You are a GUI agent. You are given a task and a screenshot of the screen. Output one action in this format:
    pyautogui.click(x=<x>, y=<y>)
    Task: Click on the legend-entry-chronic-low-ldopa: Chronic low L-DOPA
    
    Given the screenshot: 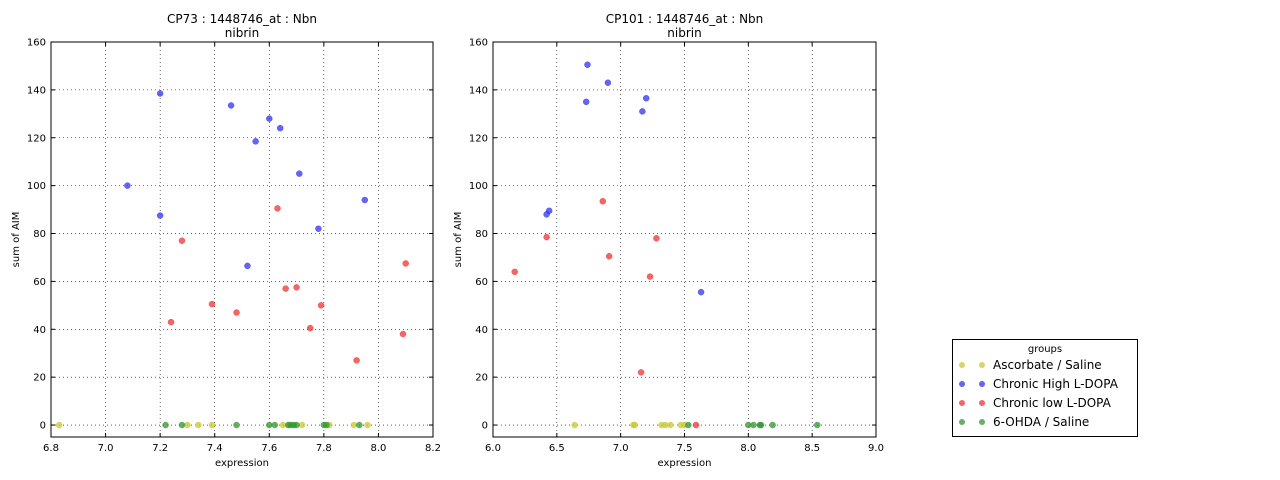 What is the action you would take?
    pyautogui.click(x=1045, y=402)
    